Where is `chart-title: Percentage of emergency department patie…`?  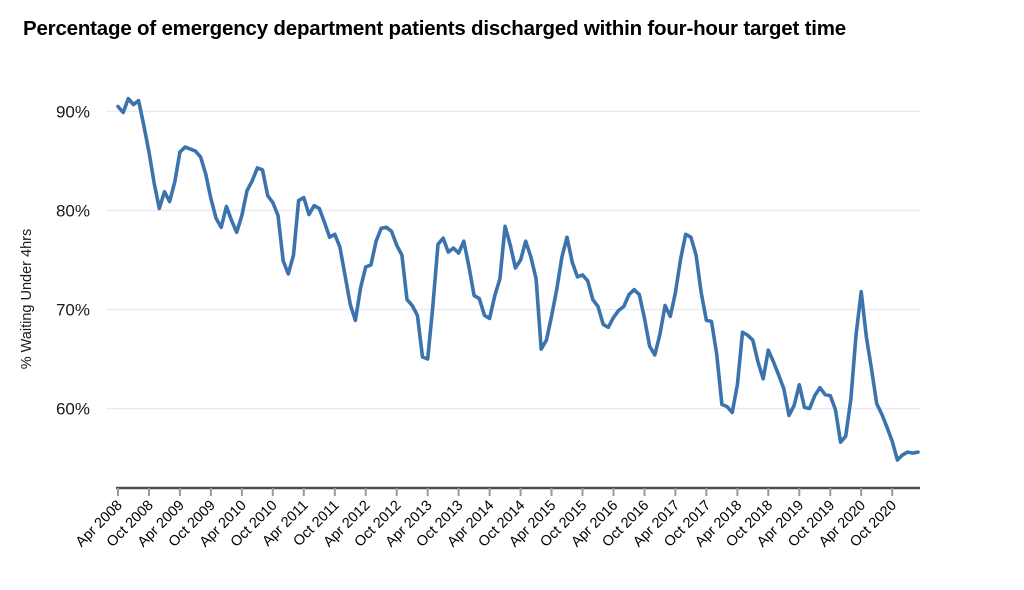
chart-title: Percentage of emergency department patie… is located at coordinates (434, 28).